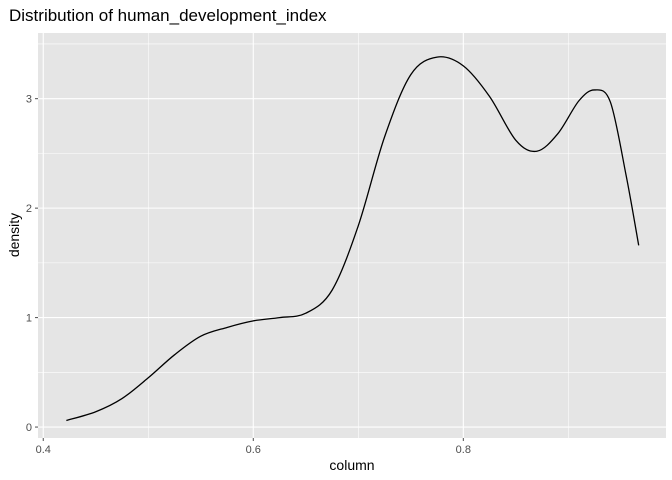 This screenshot has height=480, width=672. What do you see at coordinates (29, 319) in the screenshot?
I see `y-tick-label: 1` at bounding box center [29, 319].